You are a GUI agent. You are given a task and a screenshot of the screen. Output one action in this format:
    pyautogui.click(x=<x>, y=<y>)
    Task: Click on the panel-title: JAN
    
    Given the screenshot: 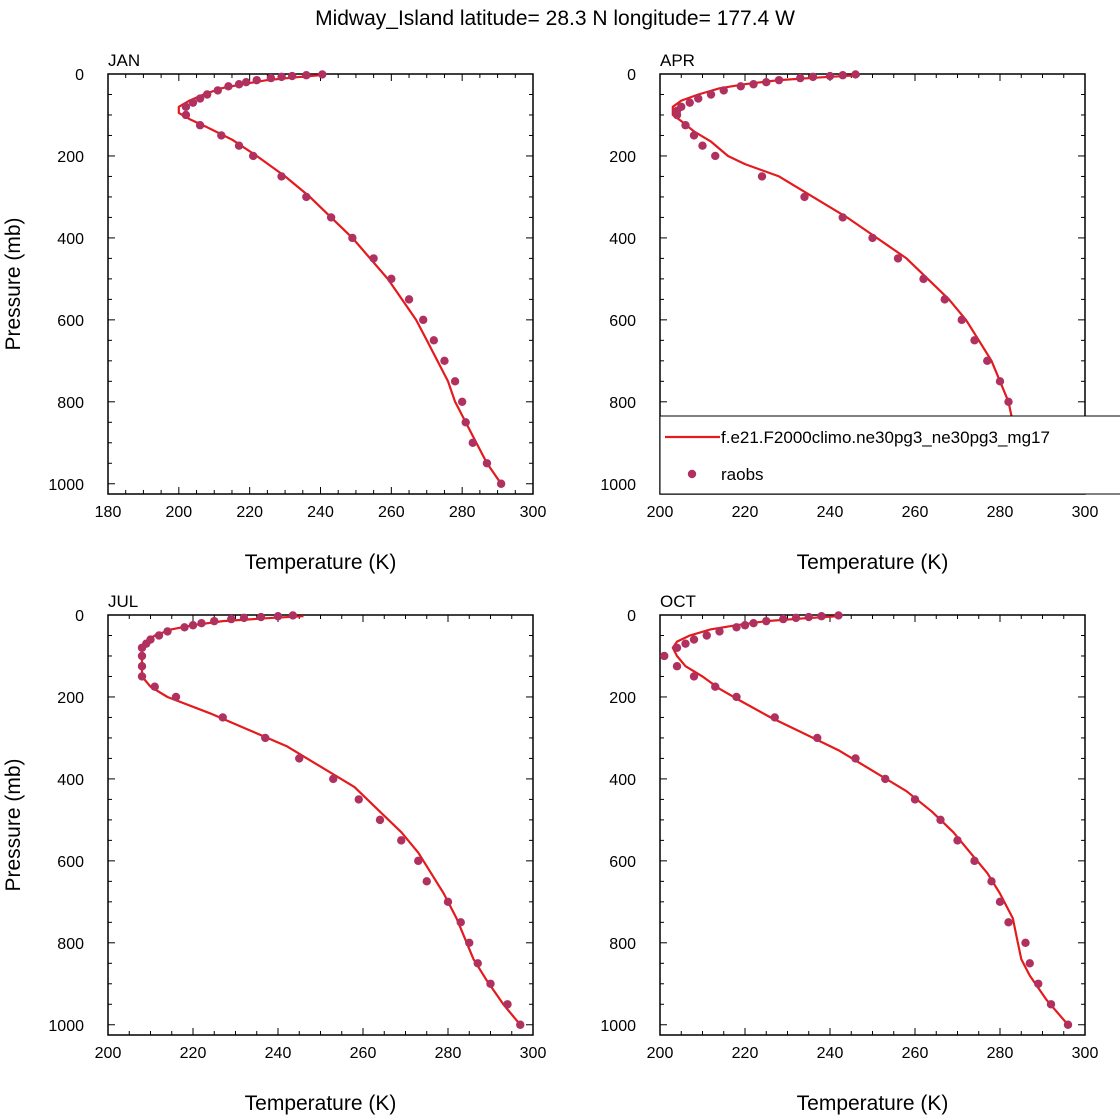 What is the action you would take?
    pyautogui.click(x=124, y=60)
    